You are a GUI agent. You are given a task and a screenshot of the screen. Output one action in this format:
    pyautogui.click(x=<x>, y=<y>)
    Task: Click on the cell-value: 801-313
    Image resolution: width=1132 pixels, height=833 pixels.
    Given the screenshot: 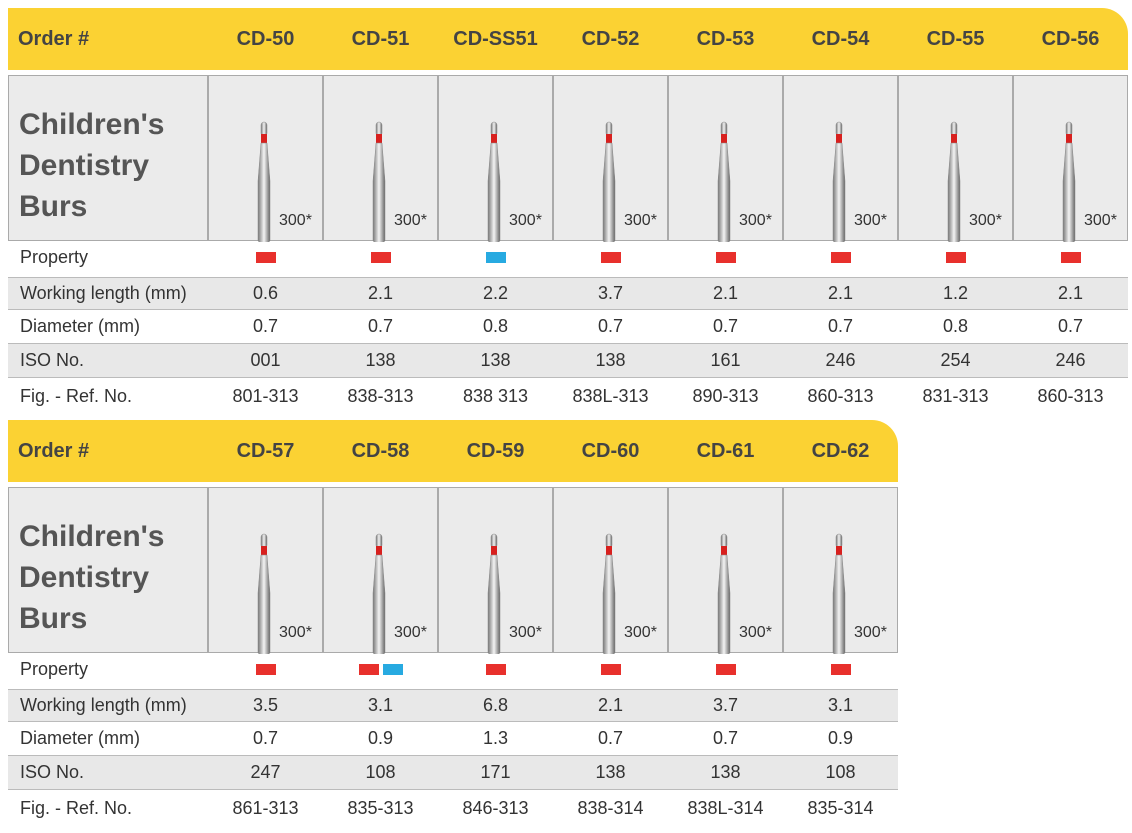 What is the action you would take?
    pyautogui.click(x=265, y=396)
    